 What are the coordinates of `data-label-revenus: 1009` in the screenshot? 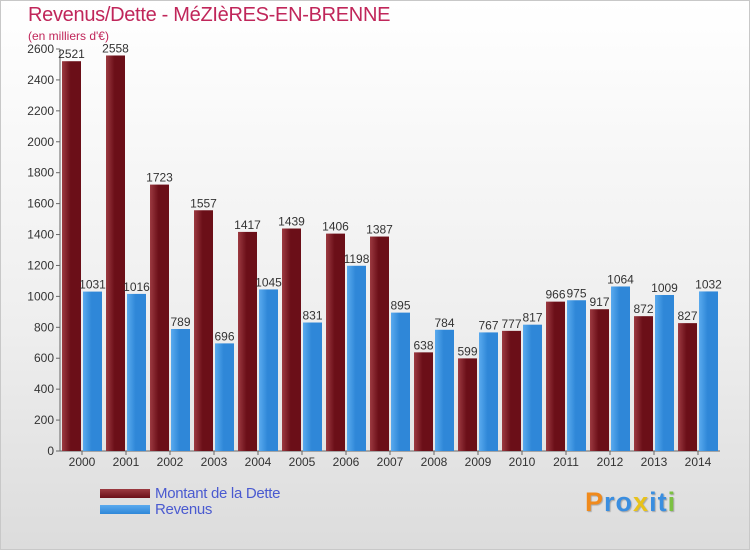 It's located at (664, 288).